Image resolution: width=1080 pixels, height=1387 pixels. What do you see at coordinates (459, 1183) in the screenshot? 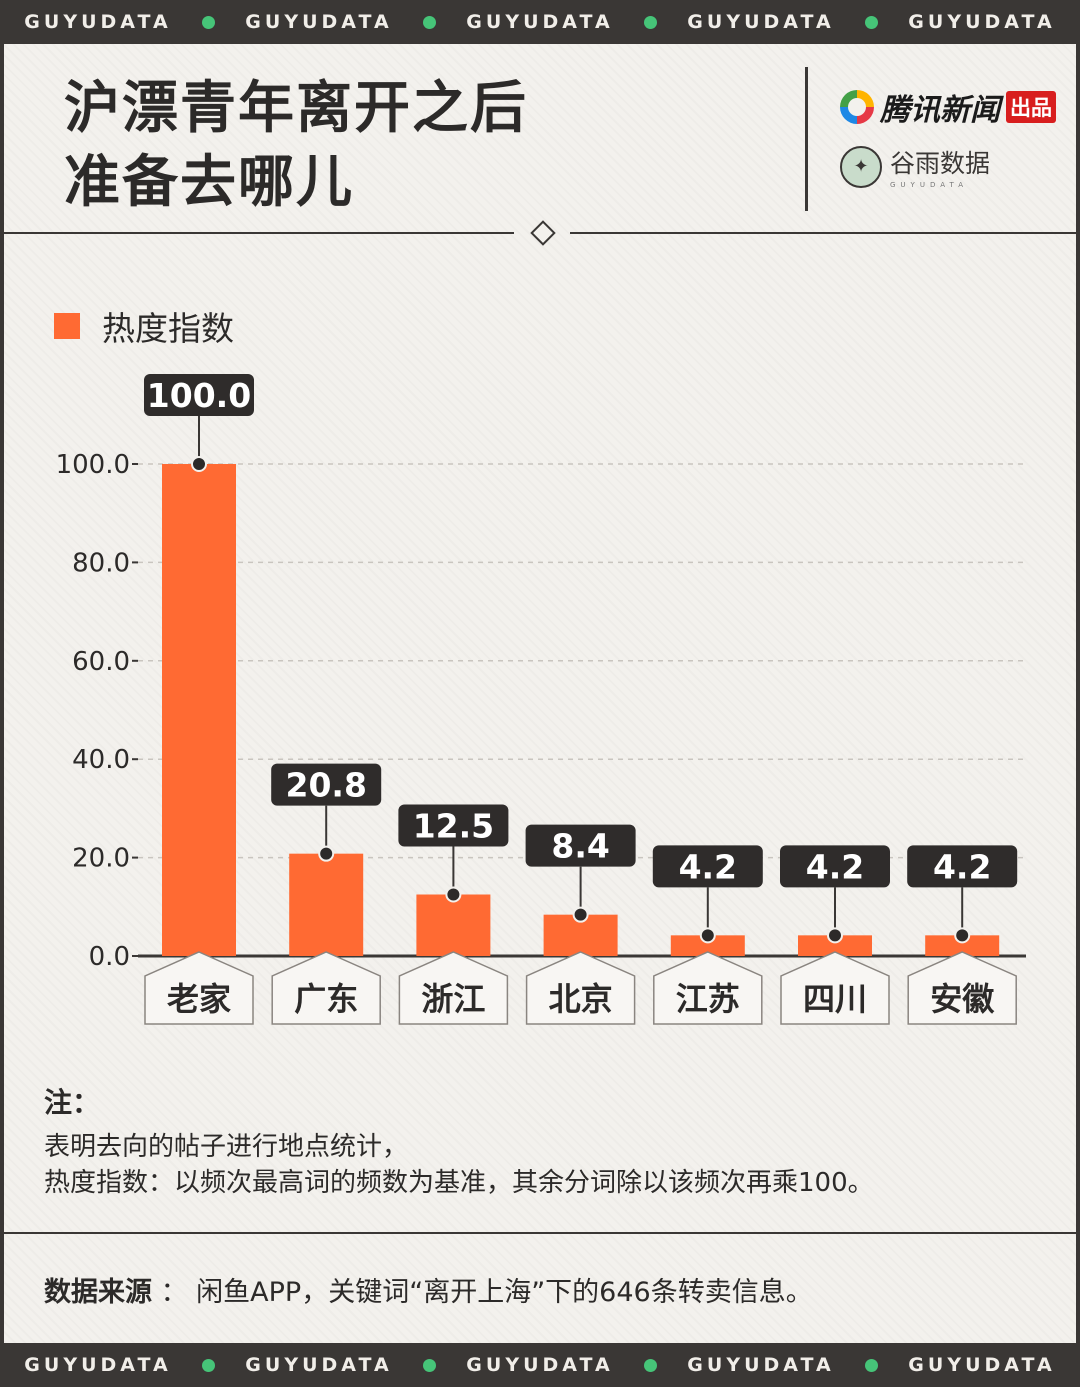
I see `note-line-2: 热度指数：以频次最高词的频数为基准，其余分词除以该频次再乘100。` at bounding box center [459, 1183].